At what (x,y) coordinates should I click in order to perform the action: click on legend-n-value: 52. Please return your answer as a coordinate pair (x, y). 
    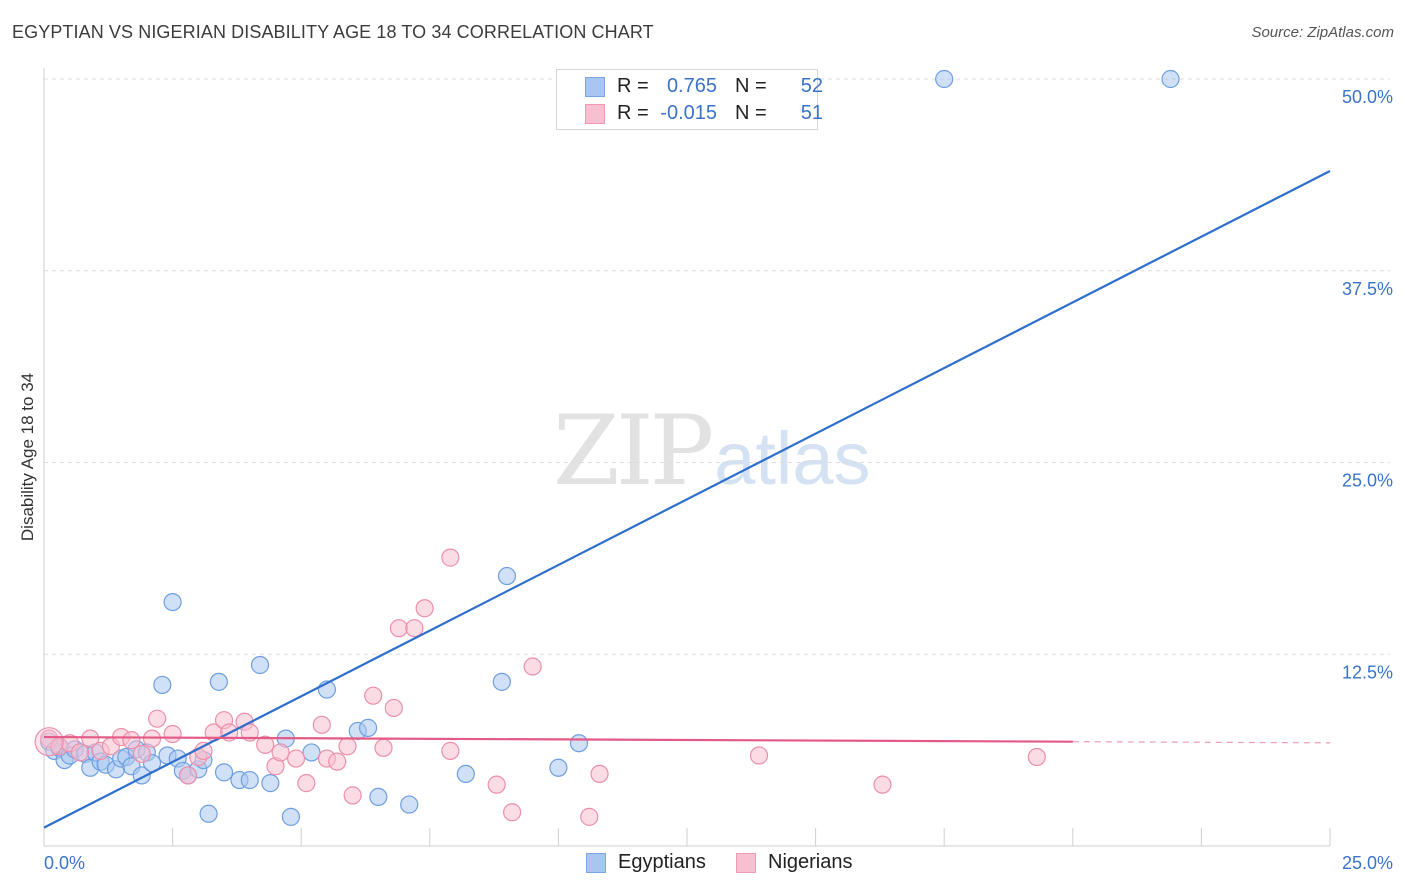
    Looking at the image, I should click on (811, 86).